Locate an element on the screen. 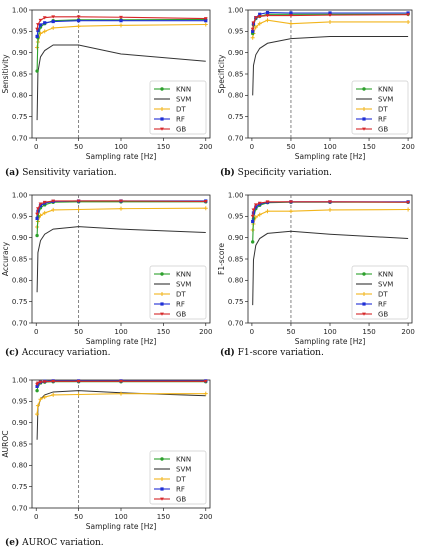 The width and height of the screenshot is (422, 550). caption-label: (b) is located at coordinates (227, 172).